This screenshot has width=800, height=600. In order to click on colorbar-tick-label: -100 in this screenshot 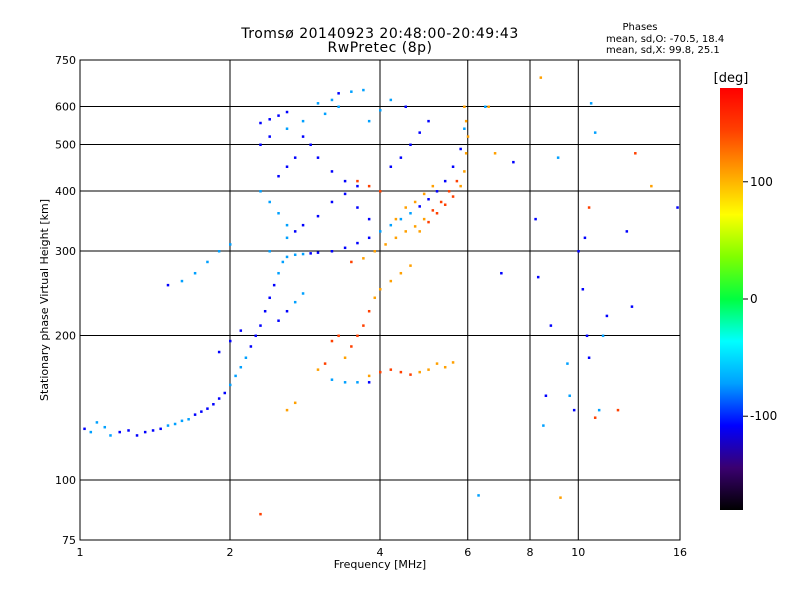, I will do `click(763, 416)`.